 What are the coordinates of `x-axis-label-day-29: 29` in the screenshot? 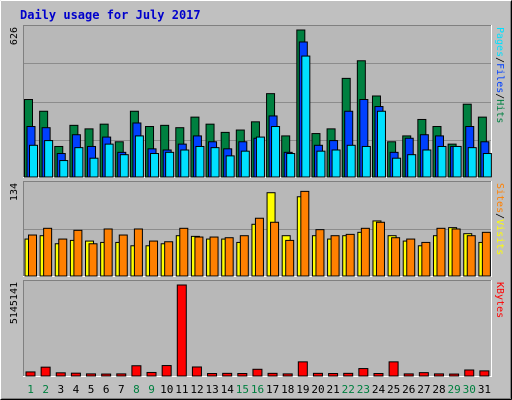 It's located at (454, 389).